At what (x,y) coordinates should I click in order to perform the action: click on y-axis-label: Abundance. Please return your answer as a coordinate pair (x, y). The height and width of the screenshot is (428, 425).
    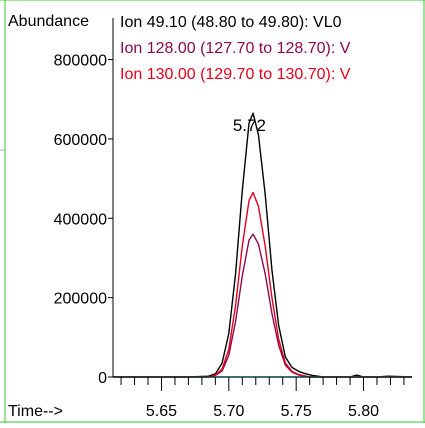
    Looking at the image, I should click on (48, 21).